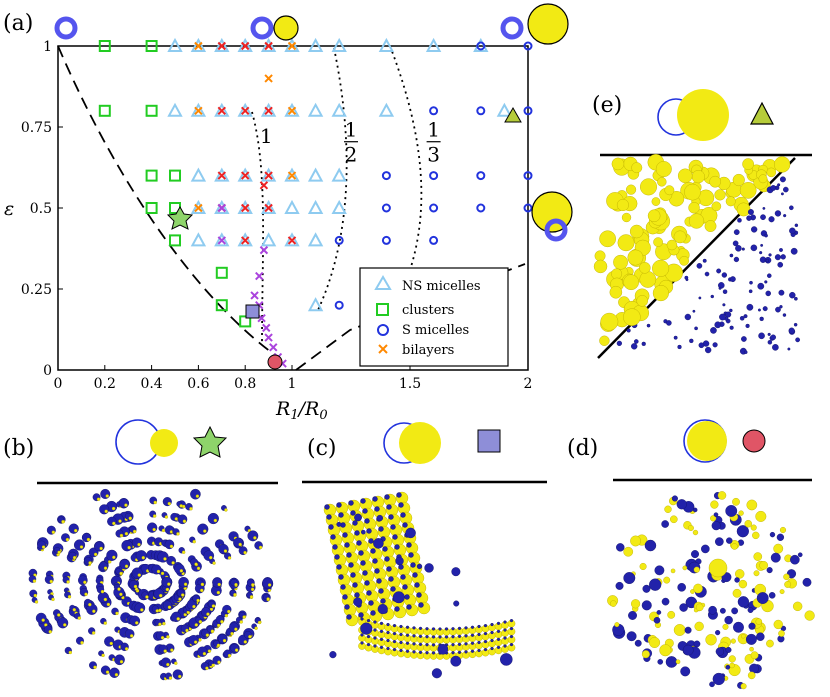 This screenshot has height=697, width=830. Describe the element at coordinates (301, 410) in the screenshot. I see `x-axis-label: R1/R0` at that location.